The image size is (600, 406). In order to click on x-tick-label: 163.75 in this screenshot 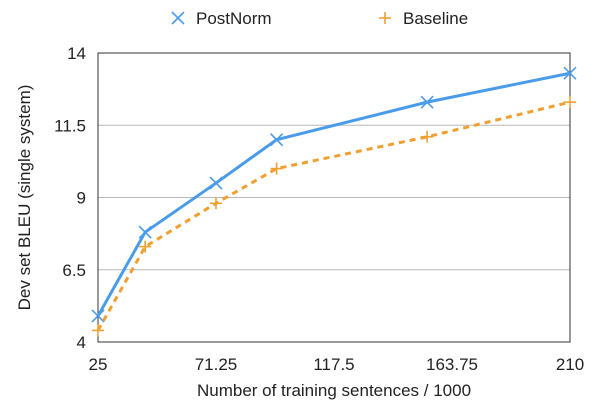, I will do `click(452, 364)`.